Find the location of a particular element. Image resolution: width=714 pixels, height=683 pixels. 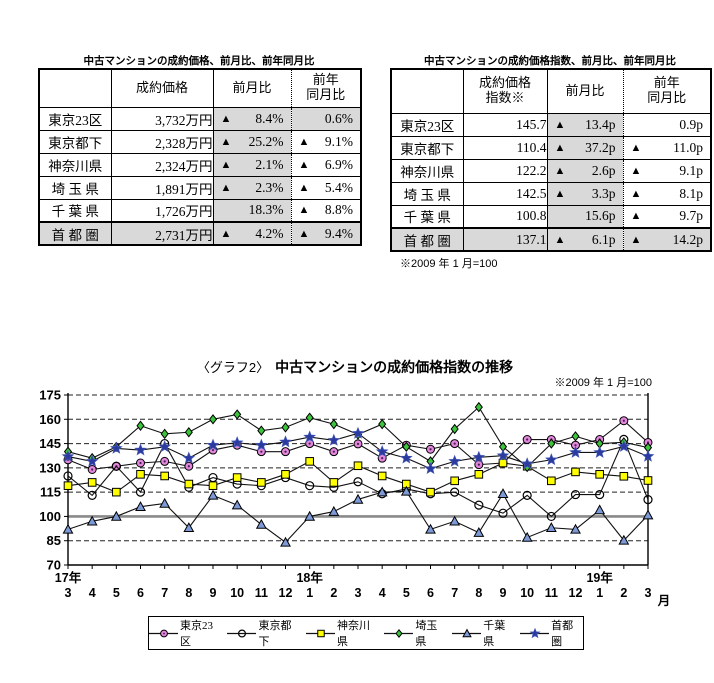

cell-value: 3.3p is located at coordinates (603, 193).